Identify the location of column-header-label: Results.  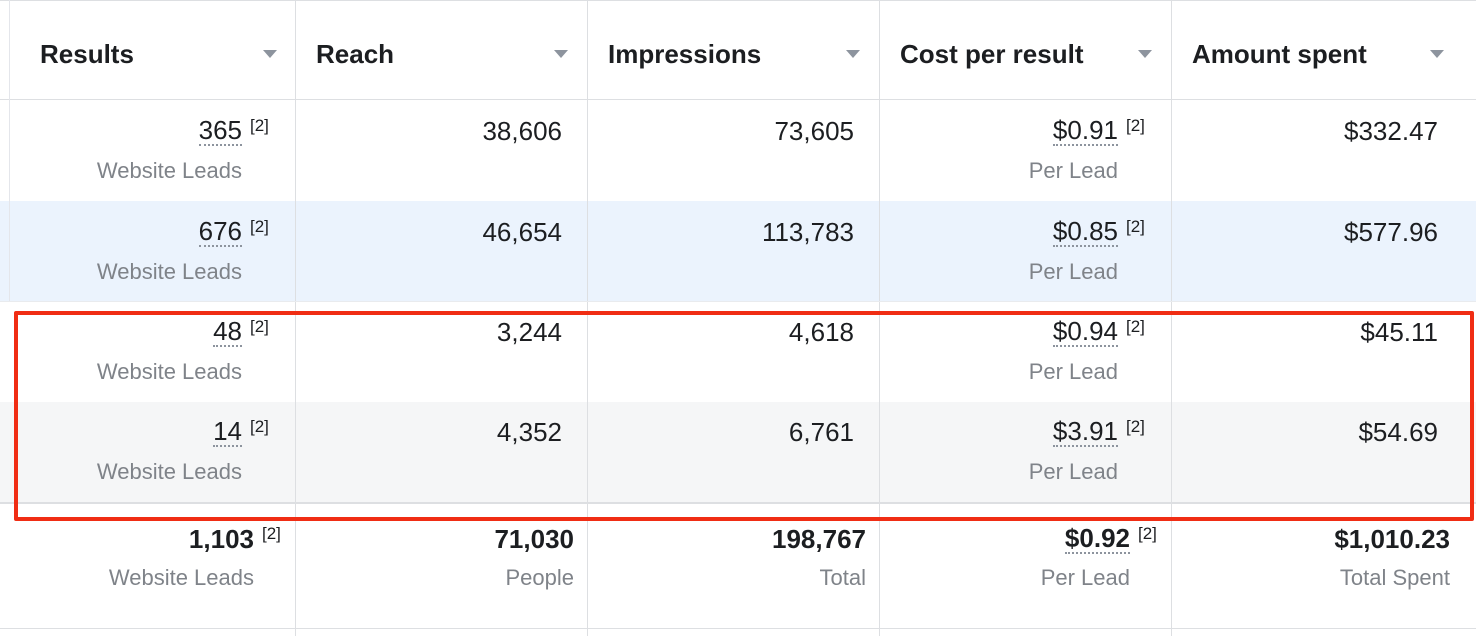
(87, 54).